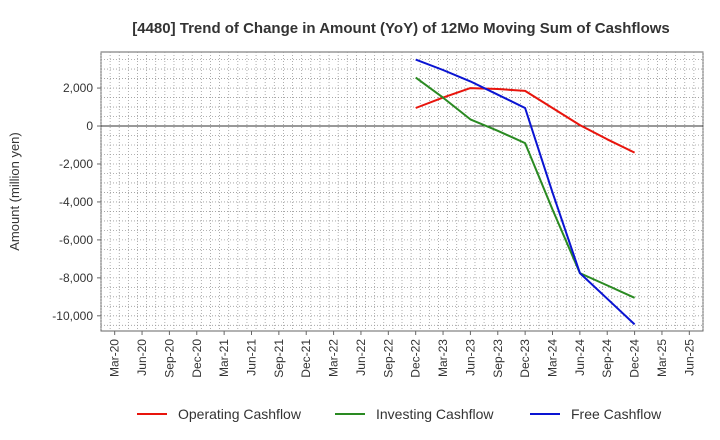 The height and width of the screenshot is (440, 720). I want to click on y-tick-label: -6,000, so click(76, 240).